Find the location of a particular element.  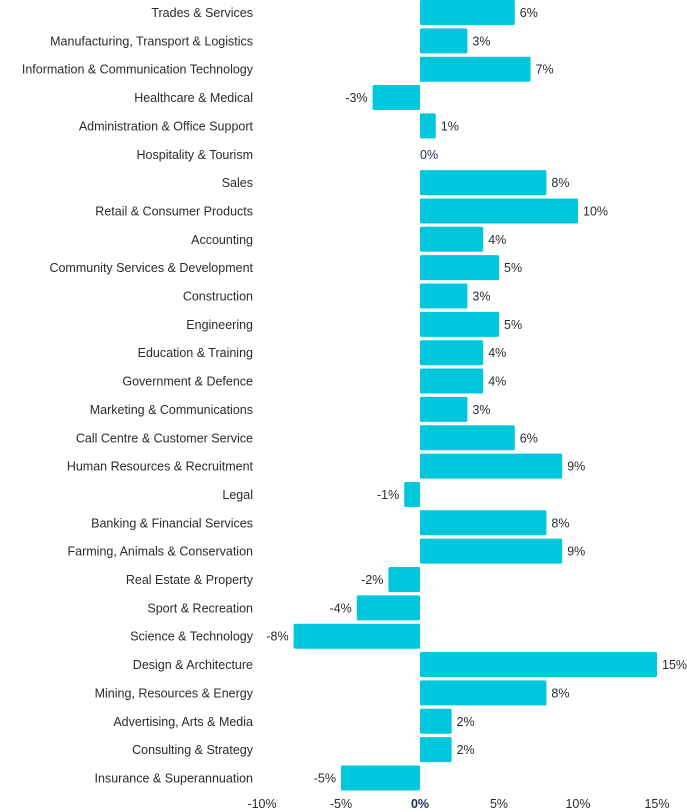

x-tick-label: 0% is located at coordinates (420, 804).